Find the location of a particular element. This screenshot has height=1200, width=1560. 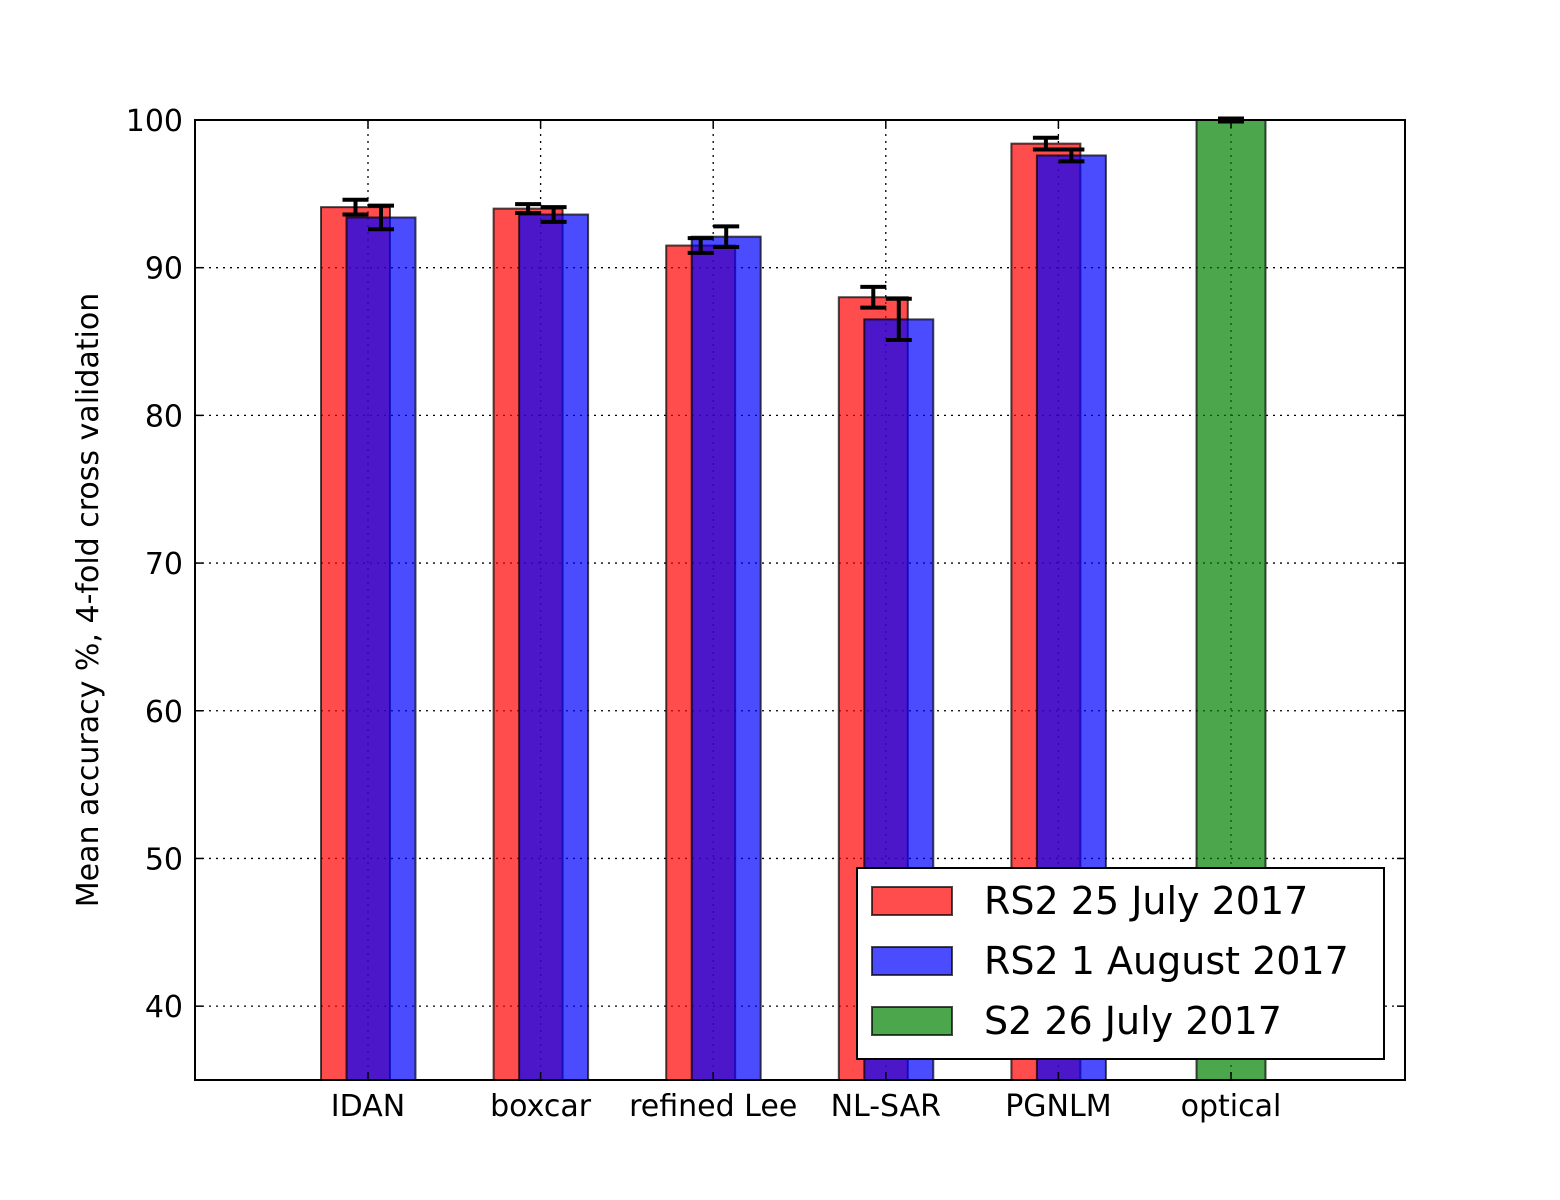

error-bar-rs2-25-july-2017-boxcar is located at coordinates (528, 209).